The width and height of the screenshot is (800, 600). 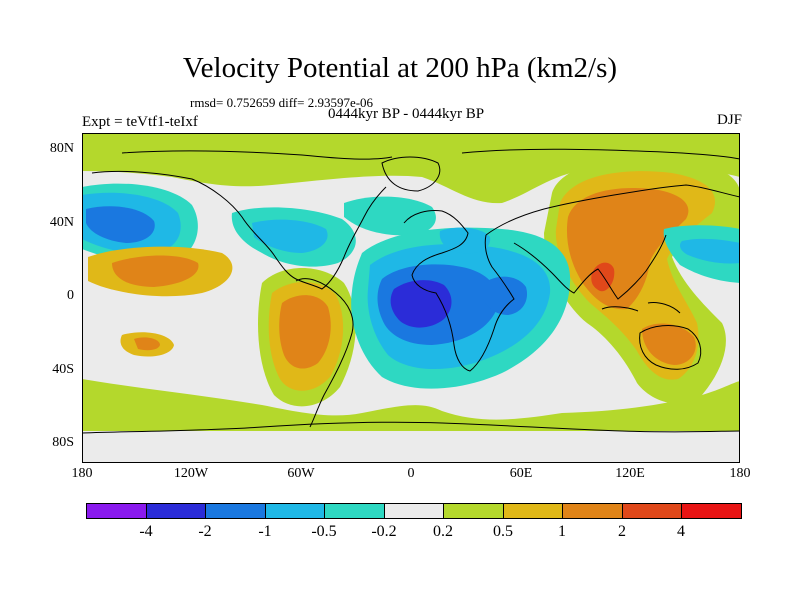 I want to click on y-label-40n: 40N, so click(x=61, y=222).